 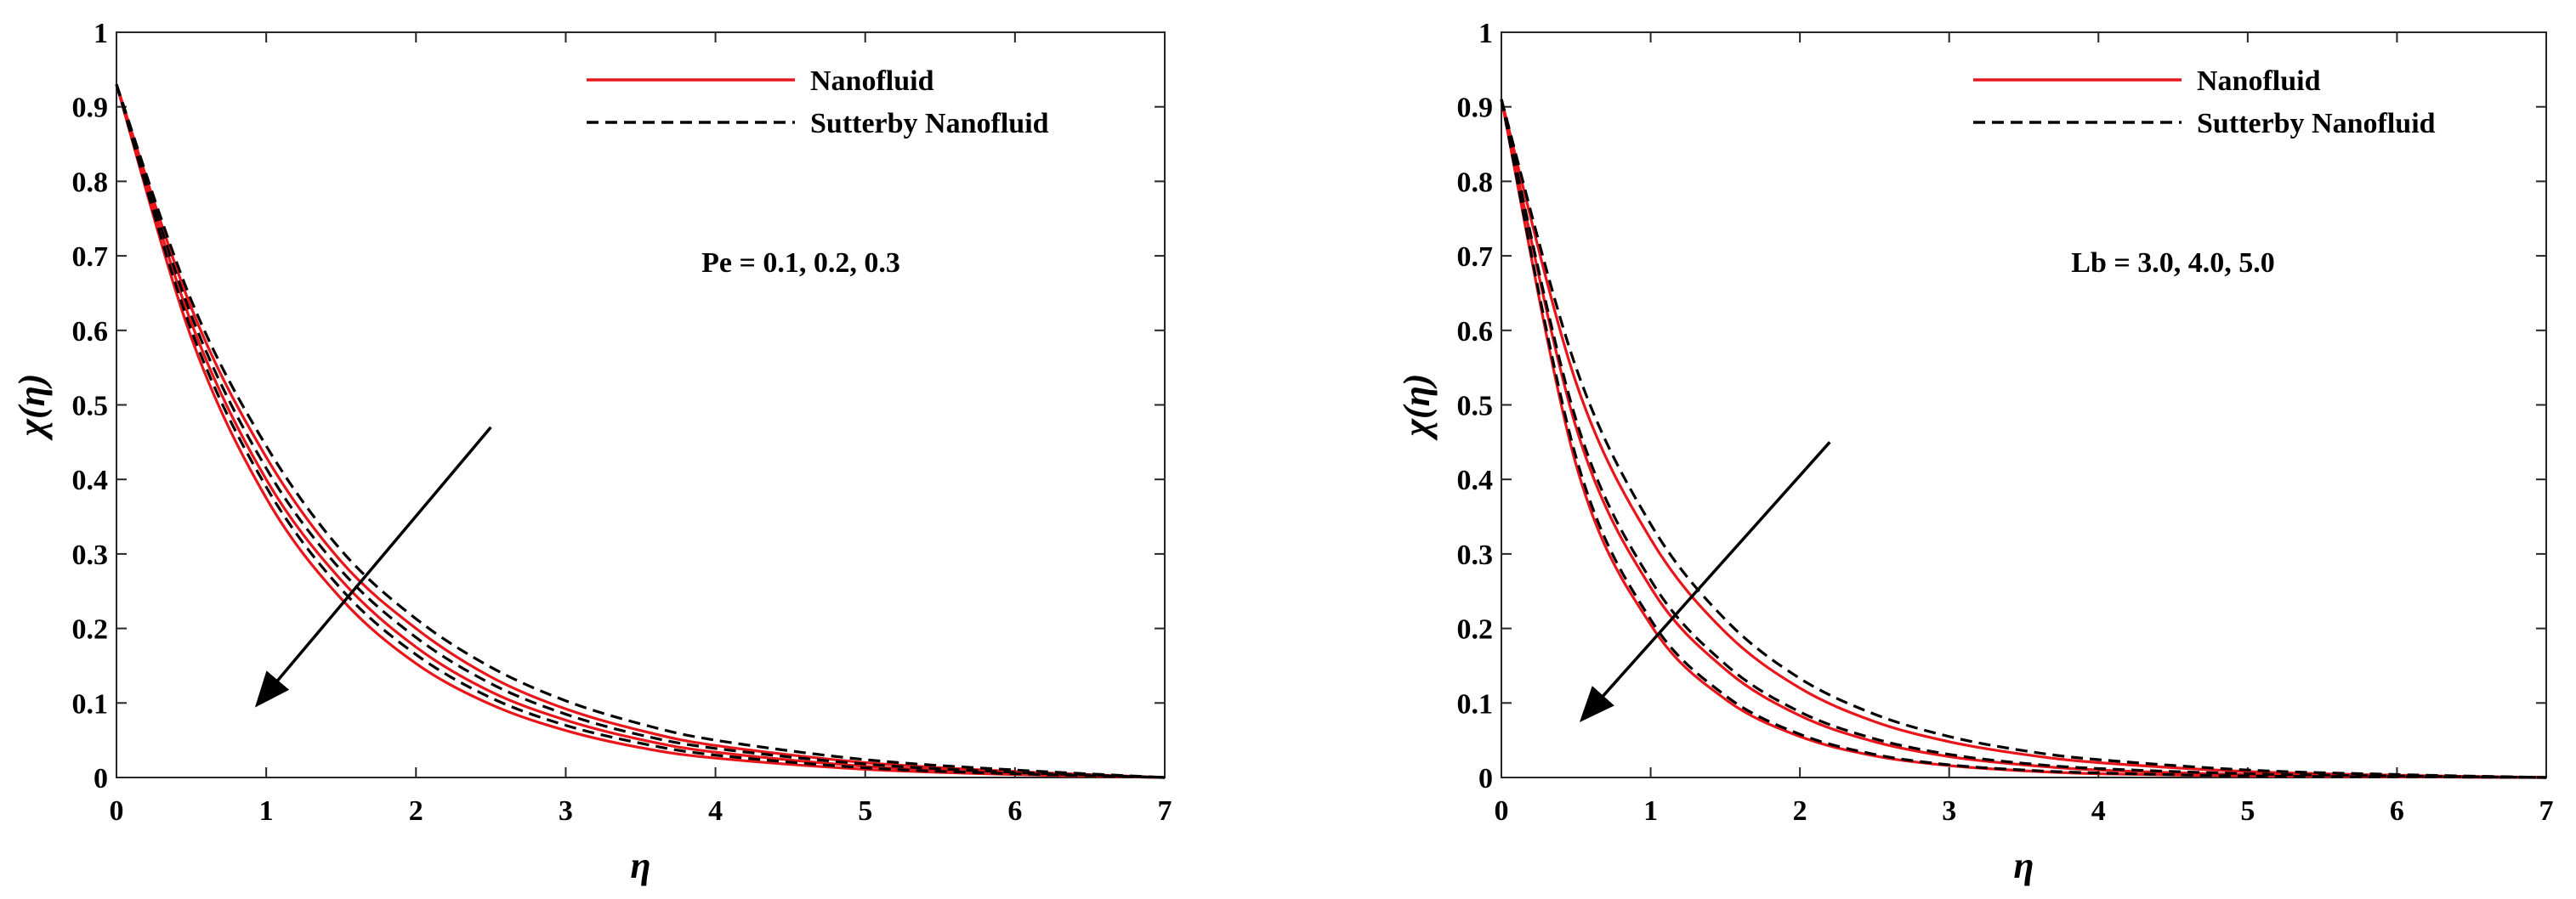 I want to click on parameter-annotation: Pe = 0.1, 0.2, 0.3, so click(x=801, y=263).